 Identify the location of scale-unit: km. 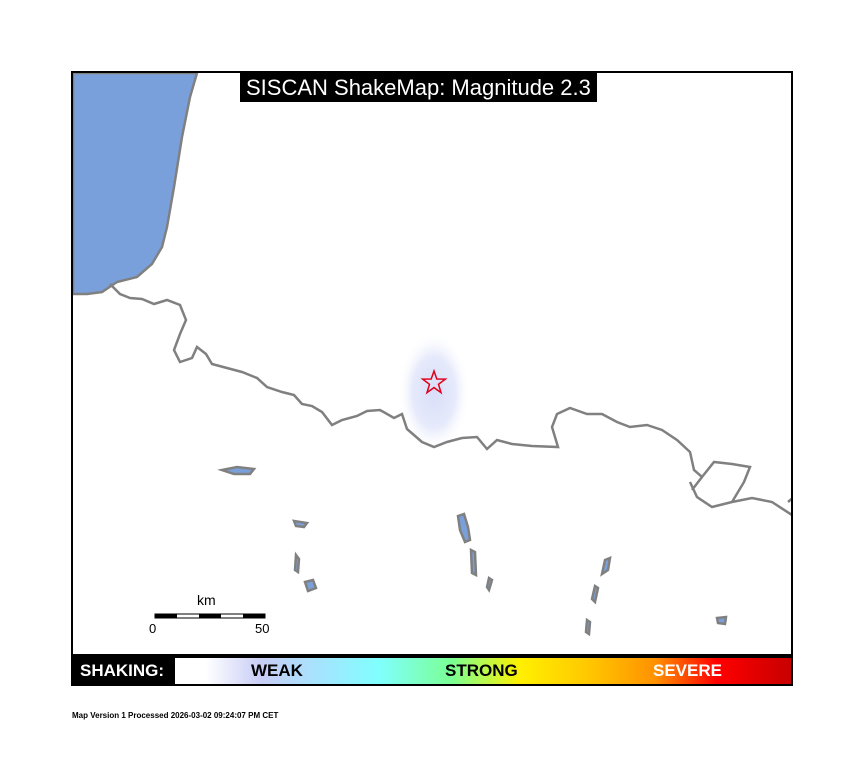
(206, 600).